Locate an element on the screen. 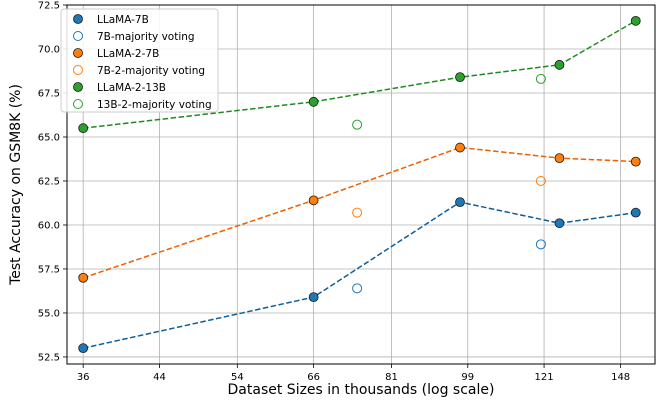  y-axis: 52.5 55.0 57.5 60.0 62.5 65.0 67.5 70.0 72.5 is located at coordinates (52, 182).